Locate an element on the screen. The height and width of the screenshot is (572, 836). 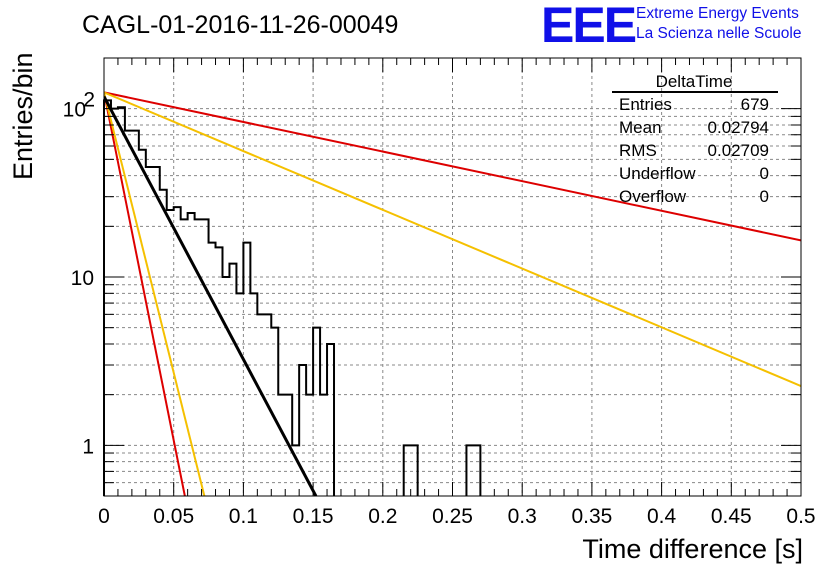
x-tick-label: 0.5 is located at coordinates (800, 516).